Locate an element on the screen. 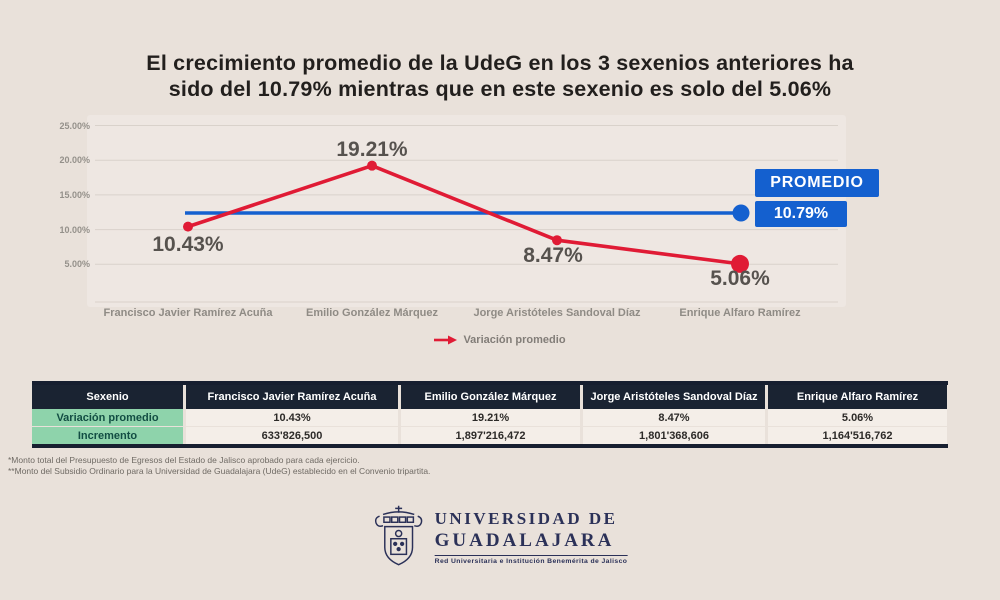 The height and width of the screenshot is (600, 1000). table-cell-value: 1,801'368,606 is located at coordinates (674, 435).